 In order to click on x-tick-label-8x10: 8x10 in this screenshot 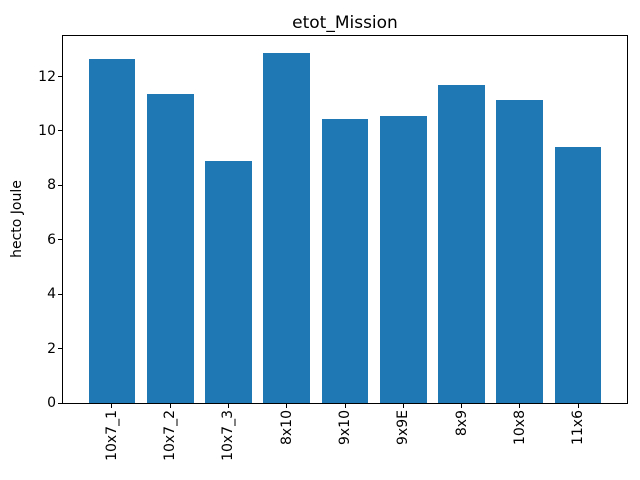, I will do `click(286, 428)`.